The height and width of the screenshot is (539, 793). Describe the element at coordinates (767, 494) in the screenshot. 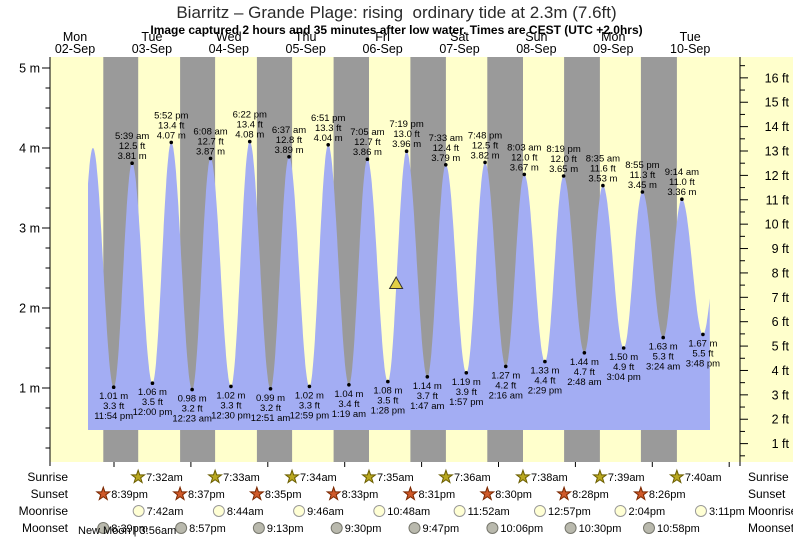

I see `sunset-row-label-right: Sunset` at that location.